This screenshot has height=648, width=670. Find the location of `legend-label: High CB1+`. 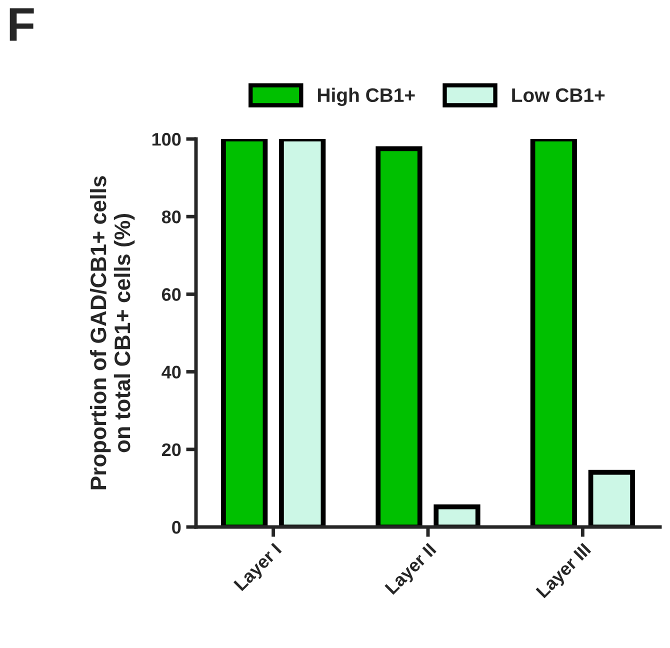

legend-label: High CB1+ is located at coordinates (366, 97).